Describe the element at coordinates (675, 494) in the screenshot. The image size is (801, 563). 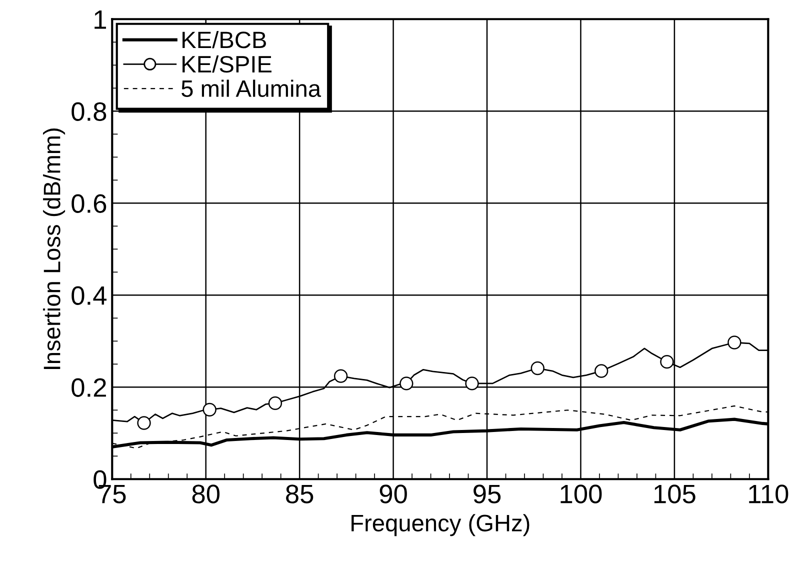
I see `x-tick-label: 105` at that location.